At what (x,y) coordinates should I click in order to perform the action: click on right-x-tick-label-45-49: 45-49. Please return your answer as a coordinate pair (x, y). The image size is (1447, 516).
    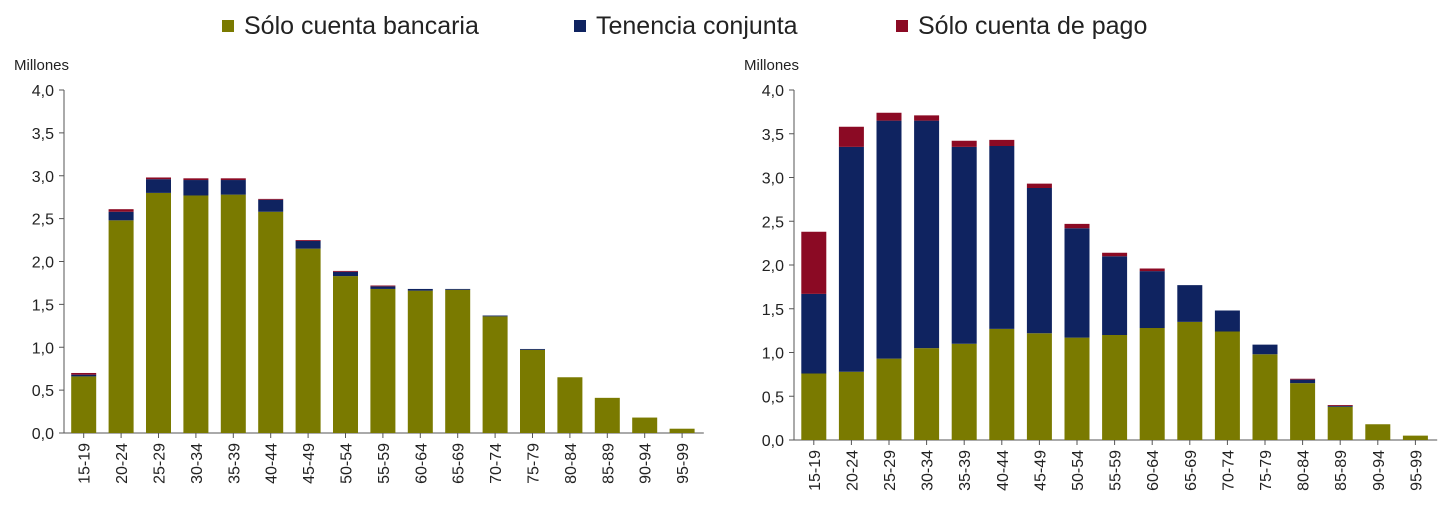
    Looking at the image, I should click on (1040, 470).